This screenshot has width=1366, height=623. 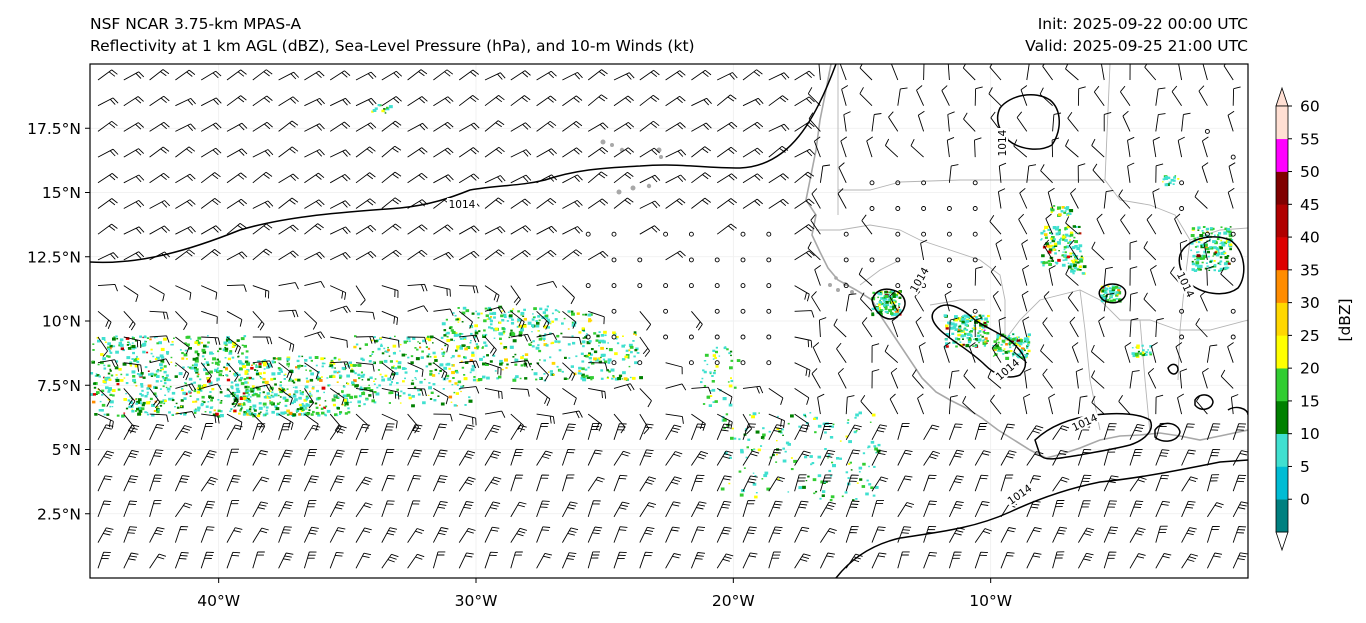 What do you see at coordinates (1112, 293) in the screenshot?
I see `isobar-1014-ghana` at bounding box center [1112, 293].